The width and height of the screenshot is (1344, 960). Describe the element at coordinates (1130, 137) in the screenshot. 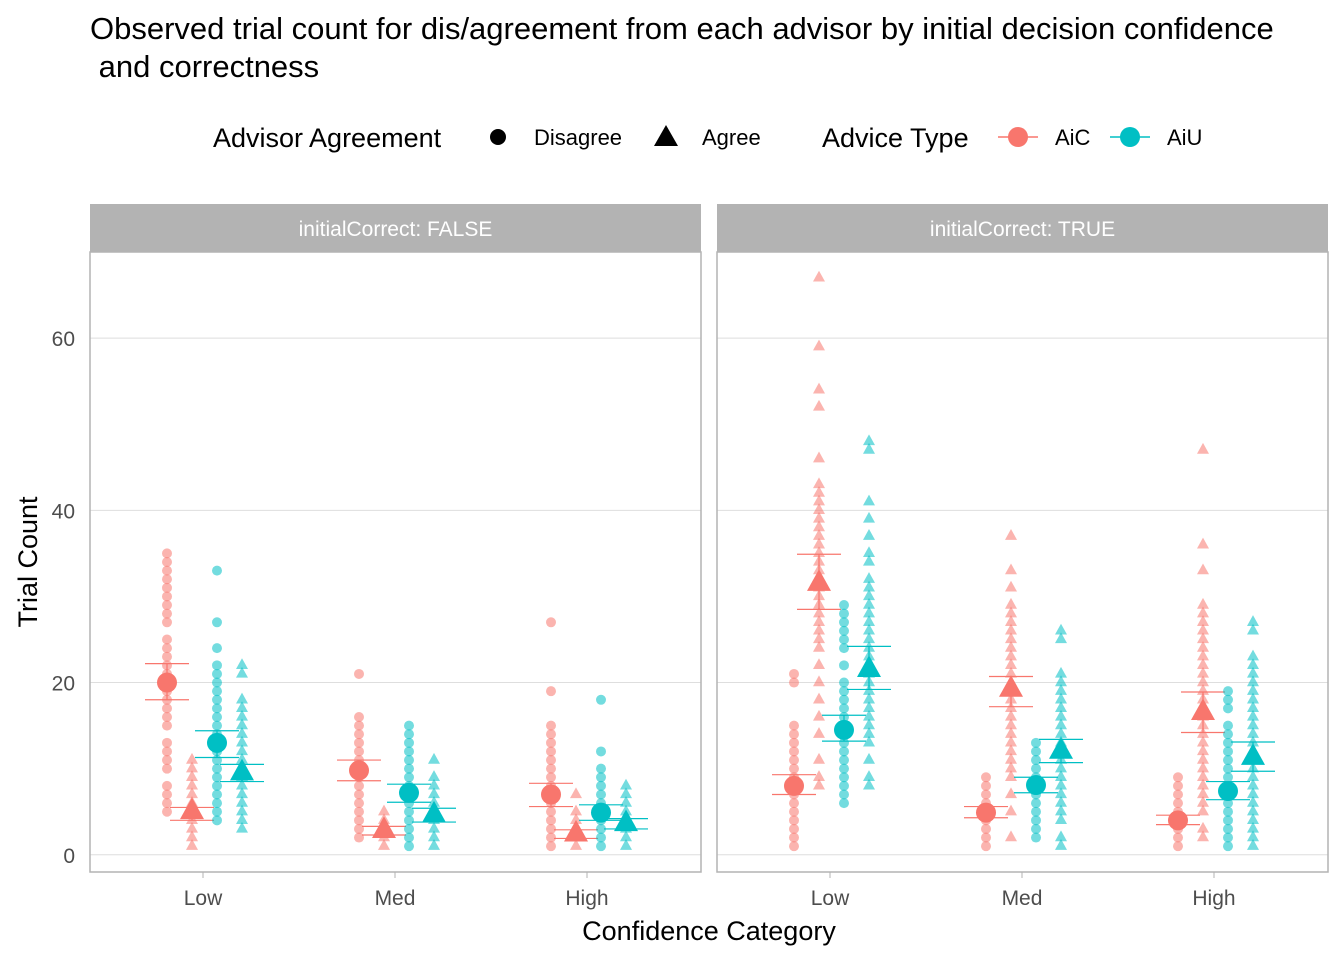

I see `legend-aiu-key` at that location.